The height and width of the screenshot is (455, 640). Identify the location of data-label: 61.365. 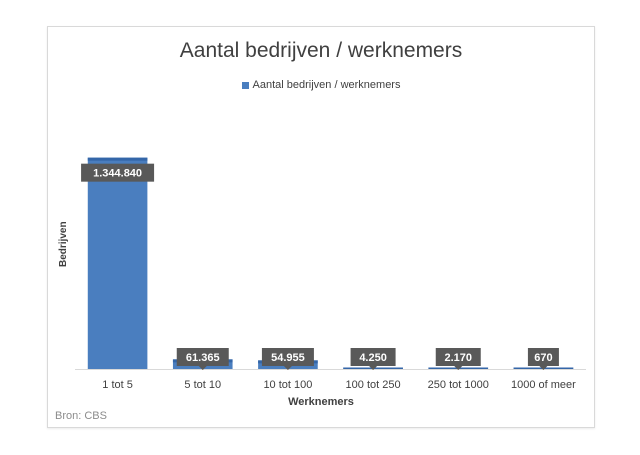
(203, 358).